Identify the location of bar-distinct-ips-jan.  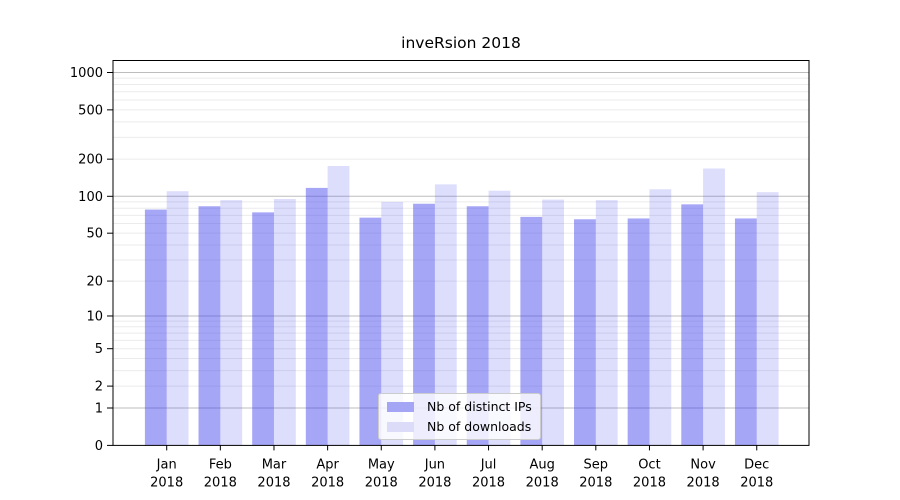
(155, 327).